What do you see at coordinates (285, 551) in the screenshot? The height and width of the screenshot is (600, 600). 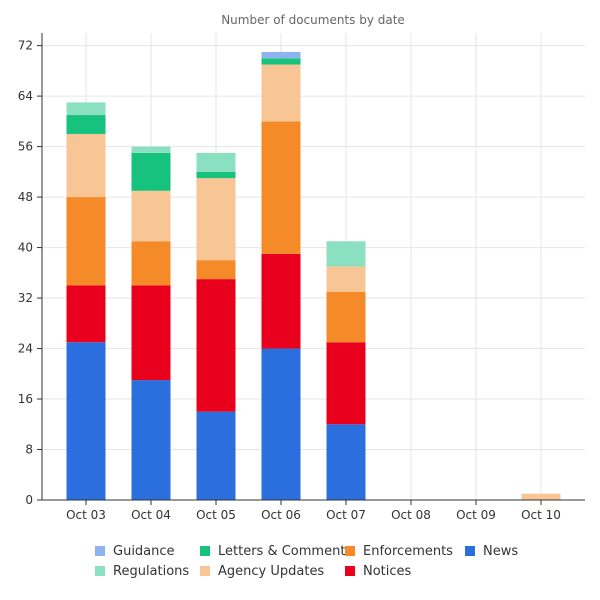 I see `legend-label: Letters & Comments` at bounding box center [285, 551].